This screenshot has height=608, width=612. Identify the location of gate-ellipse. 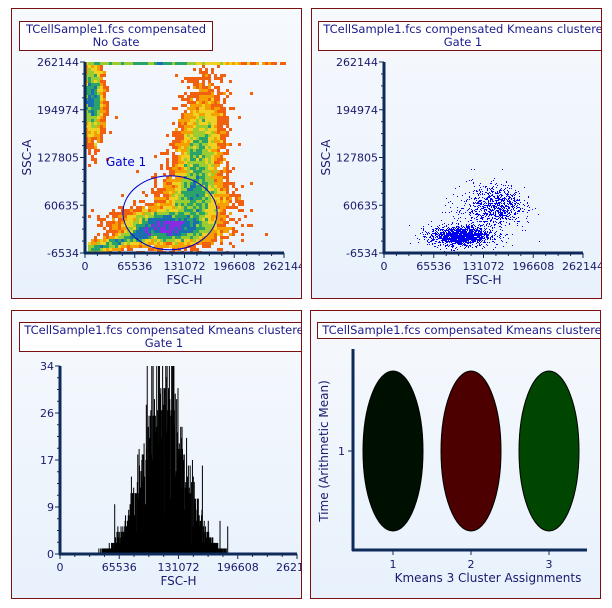
(170, 213).